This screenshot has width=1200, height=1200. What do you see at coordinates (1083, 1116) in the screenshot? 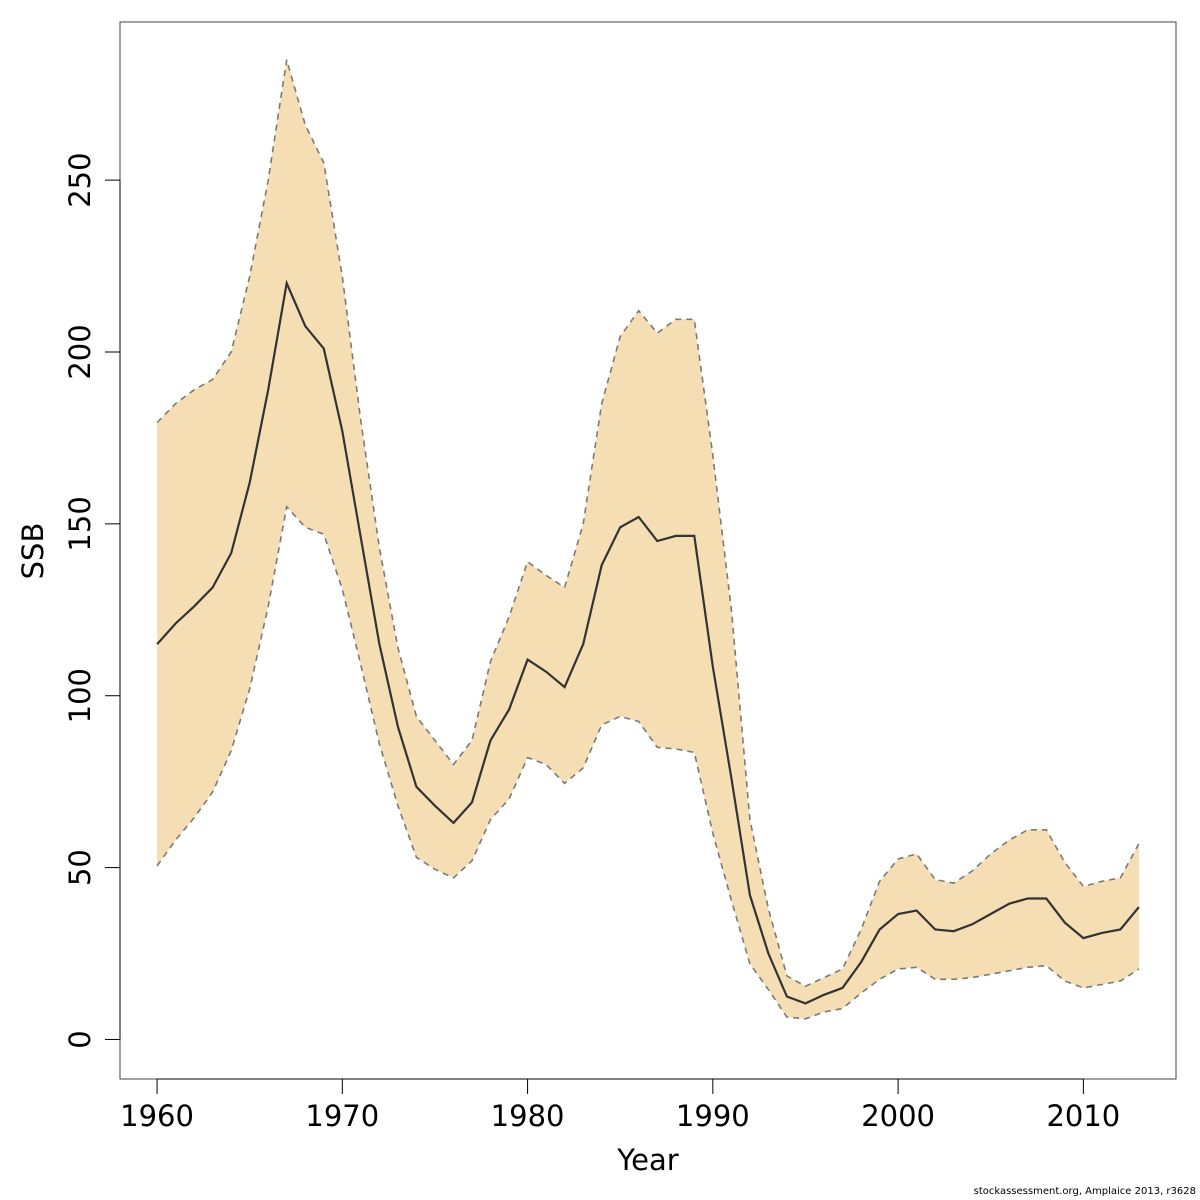
I see `x-tick-label: 2010` at bounding box center [1083, 1116].